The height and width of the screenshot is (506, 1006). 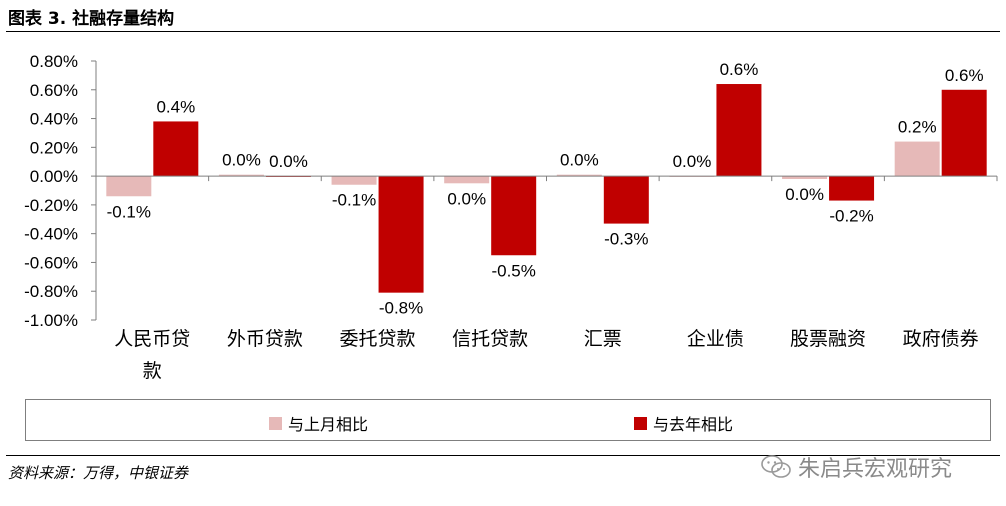 What do you see at coordinates (503, 31) in the screenshot?
I see `title-divider` at bounding box center [503, 31].